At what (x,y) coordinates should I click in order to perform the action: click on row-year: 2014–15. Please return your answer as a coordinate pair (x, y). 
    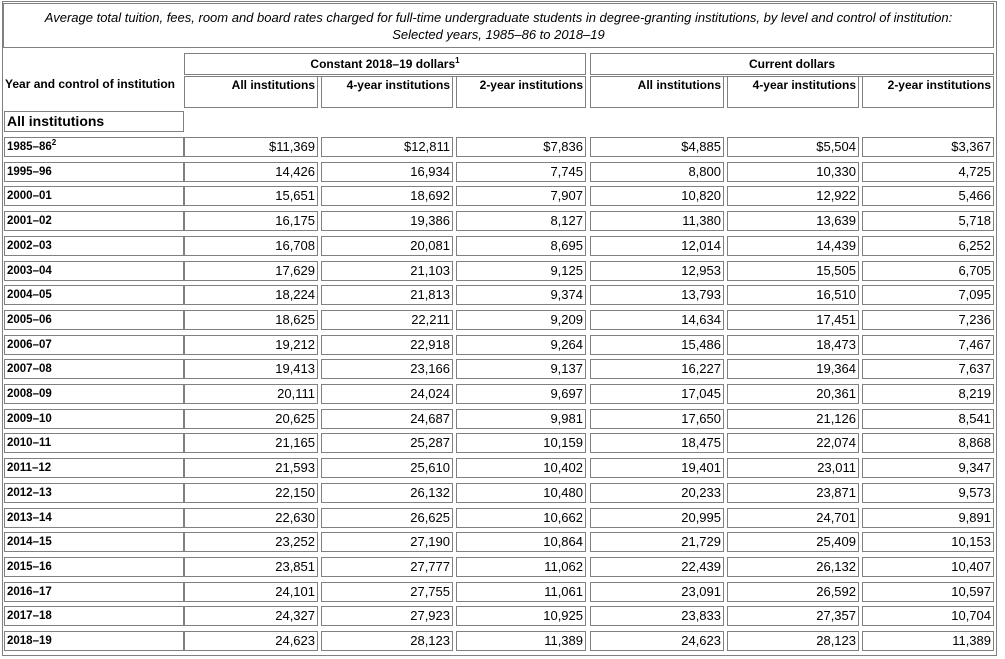
    Looking at the image, I should click on (94, 542).